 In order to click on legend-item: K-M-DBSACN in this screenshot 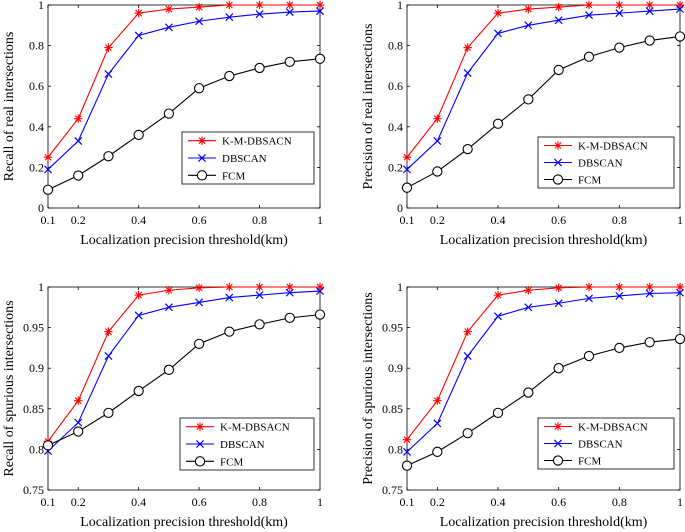, I will do `click(596, 428)`.